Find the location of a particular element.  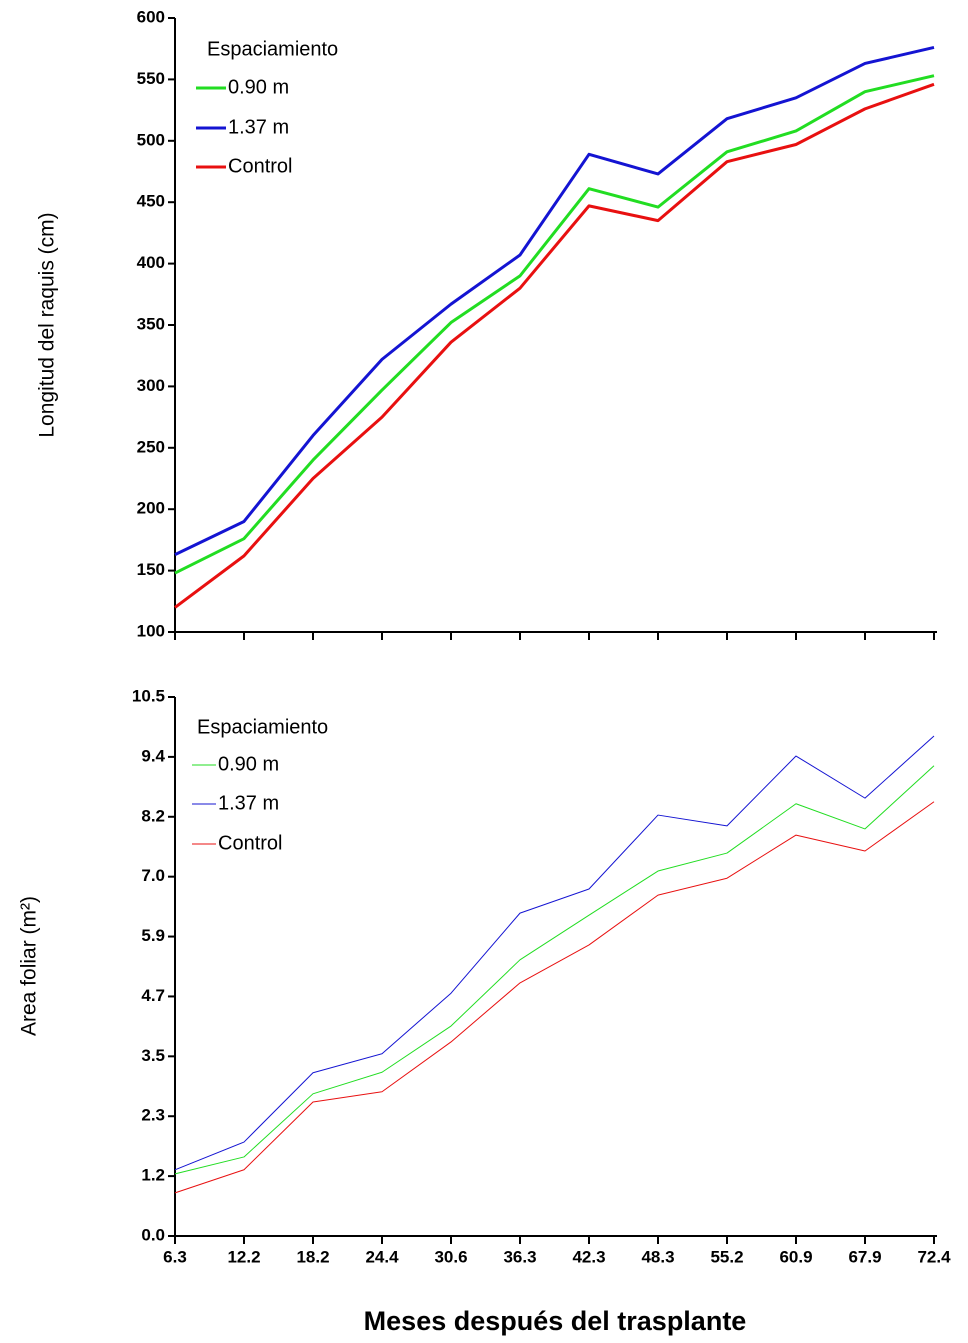

y-tick-label: 5.9 is located at coordinates (153, 935).